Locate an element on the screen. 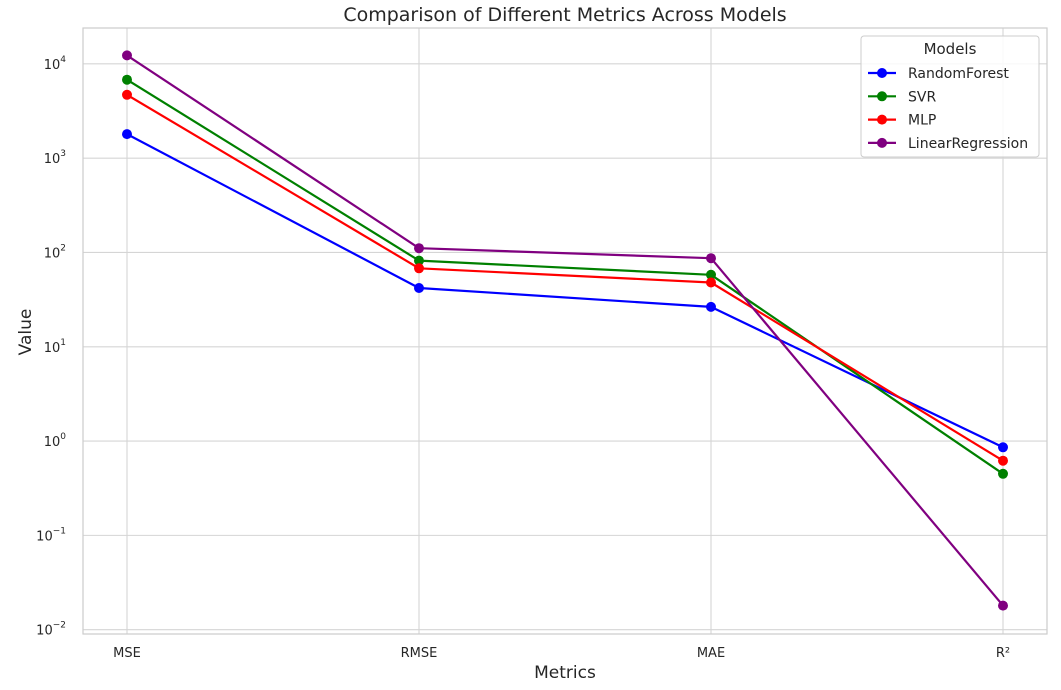  legend-label: LinearRegression is located at coordinates (968, 144).